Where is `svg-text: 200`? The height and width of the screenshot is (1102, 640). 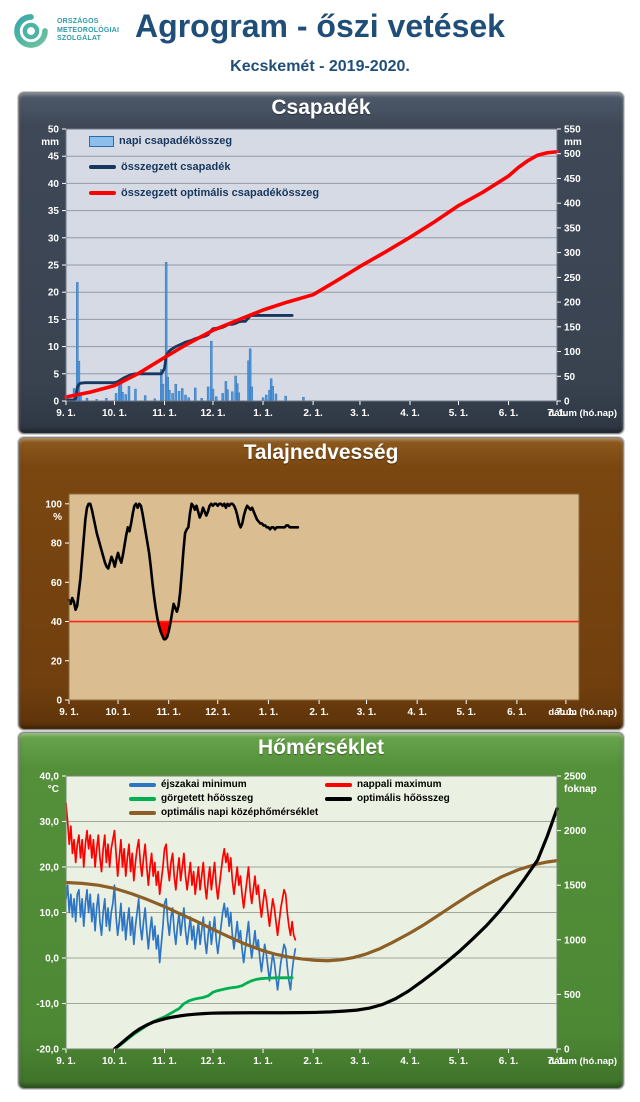 svg-text: 200 is located at coordinates (572, 303).